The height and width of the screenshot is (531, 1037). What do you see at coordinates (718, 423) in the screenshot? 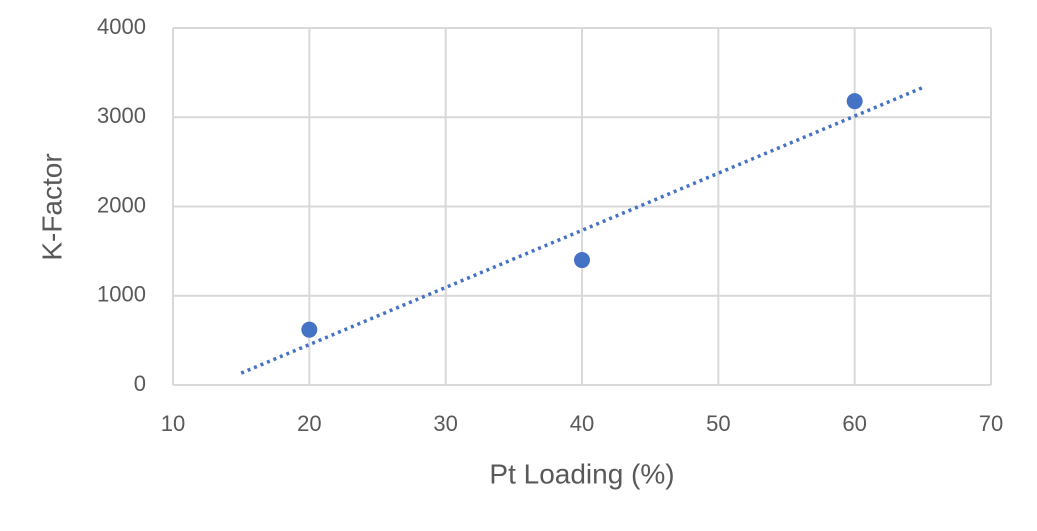
I see `x-tick-label: 50` at bounding box center [718, 423].